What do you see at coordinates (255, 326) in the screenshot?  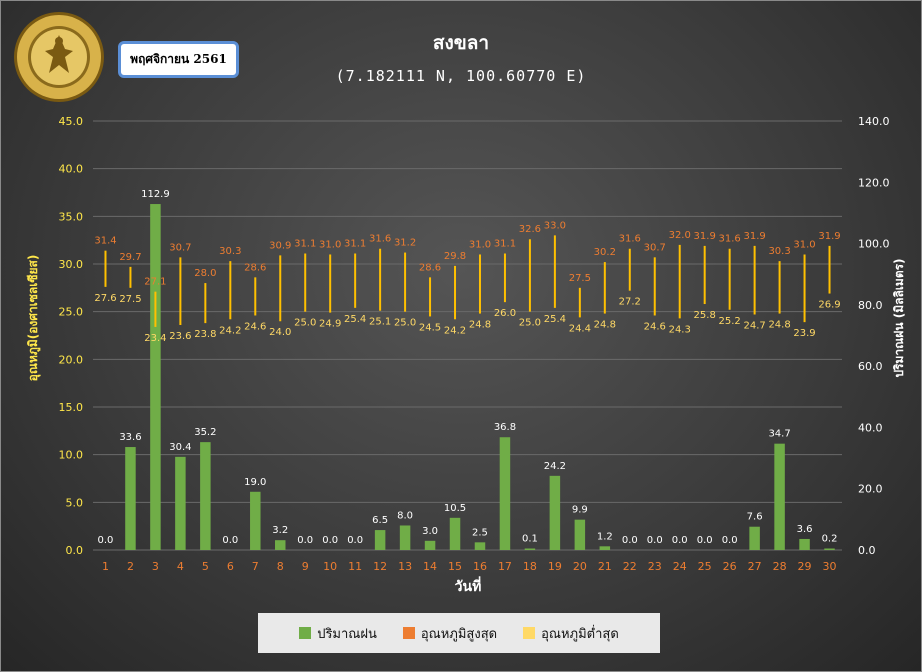 I see `min-temp-label: 24.6` at bounding box center [255, 326].